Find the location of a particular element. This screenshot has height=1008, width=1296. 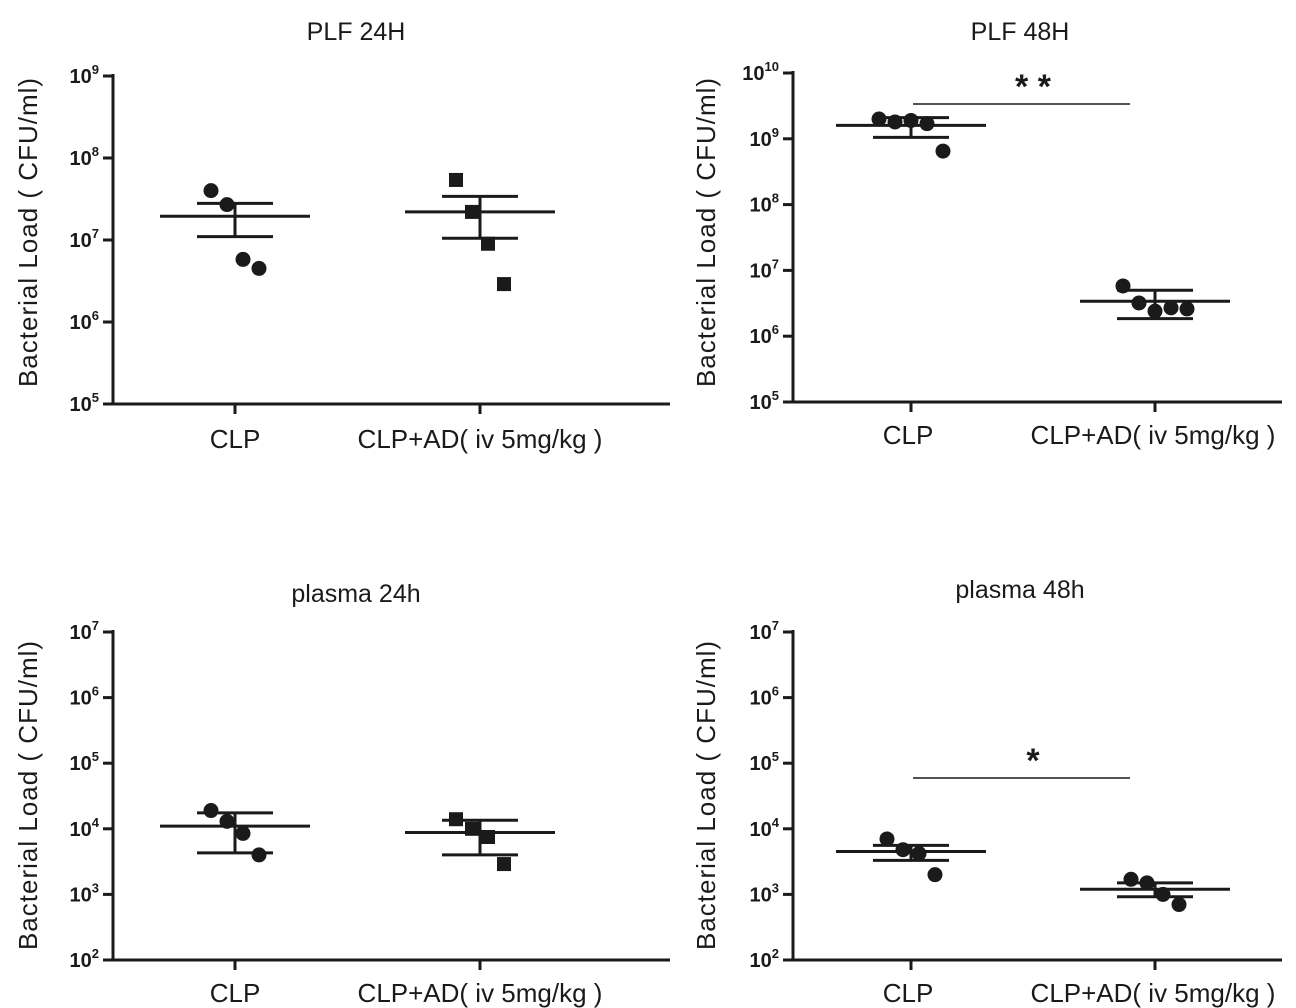

significance-label: * * is located at coordinates (1033, 87).